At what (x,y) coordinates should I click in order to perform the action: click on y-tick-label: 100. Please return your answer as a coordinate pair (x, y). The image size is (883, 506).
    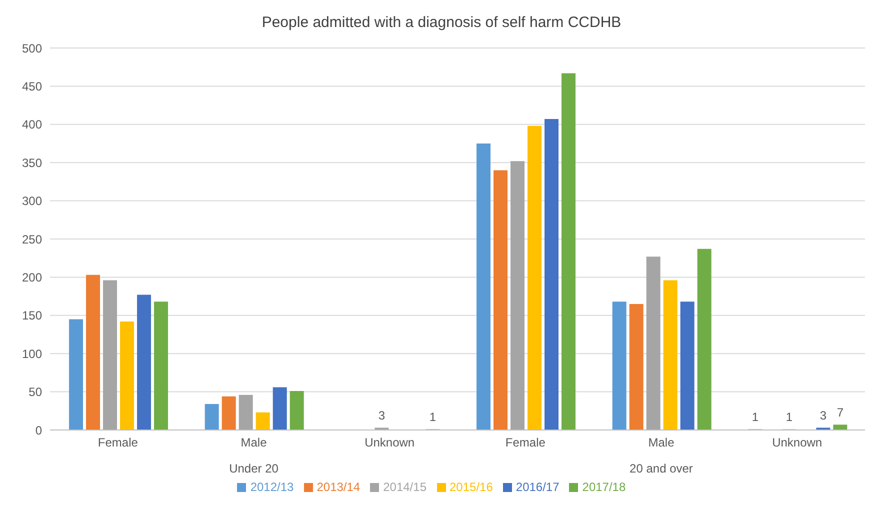
    Looking at the image, I should click on (32, 353).